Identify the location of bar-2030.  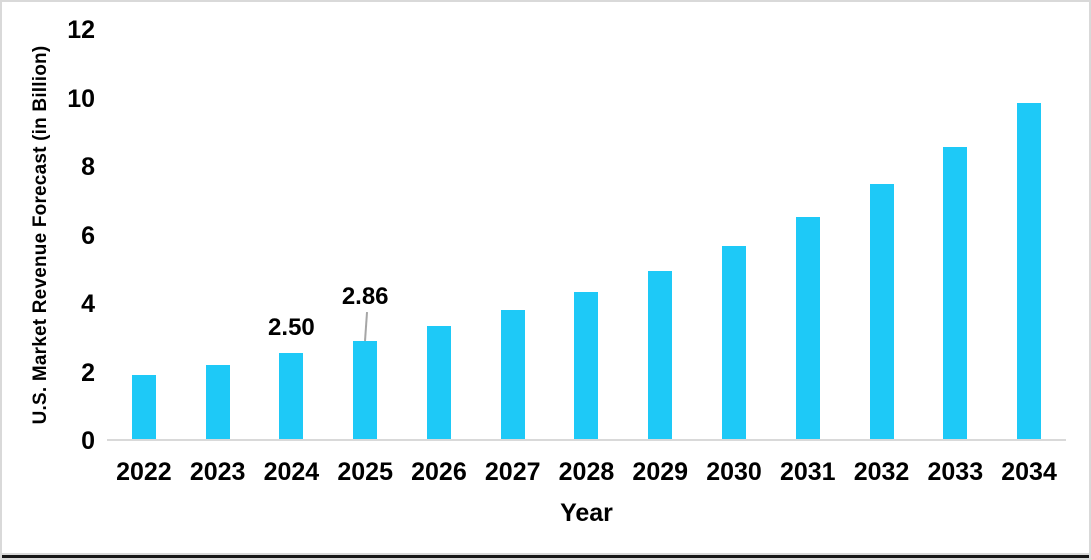
(734, 342).